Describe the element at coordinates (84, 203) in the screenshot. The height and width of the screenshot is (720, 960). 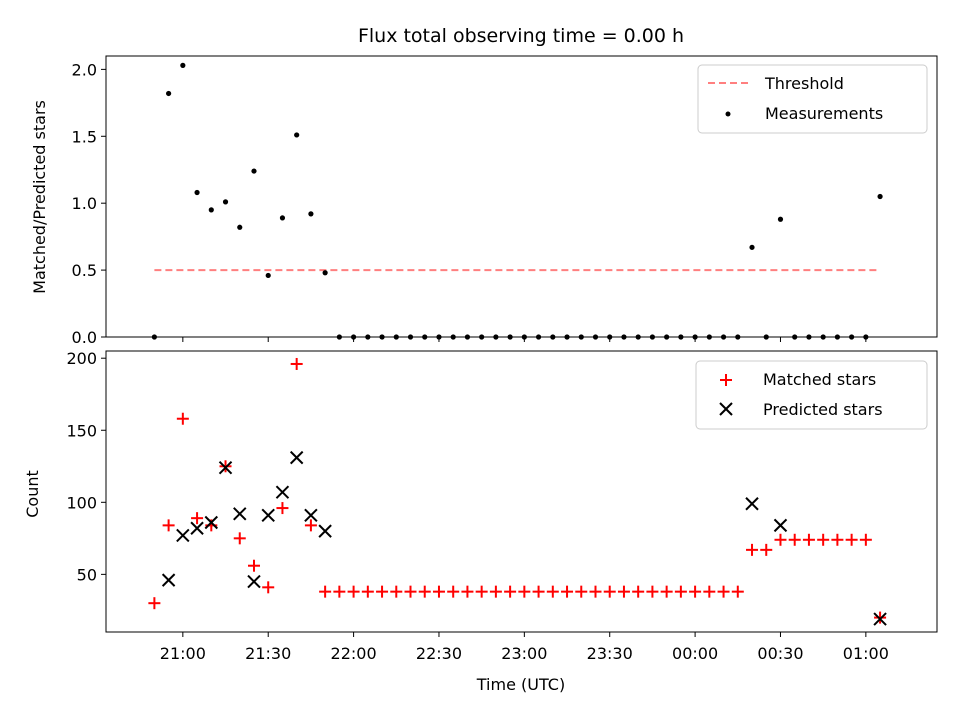
I see `top-y-tick-label: 1.0` at that location.